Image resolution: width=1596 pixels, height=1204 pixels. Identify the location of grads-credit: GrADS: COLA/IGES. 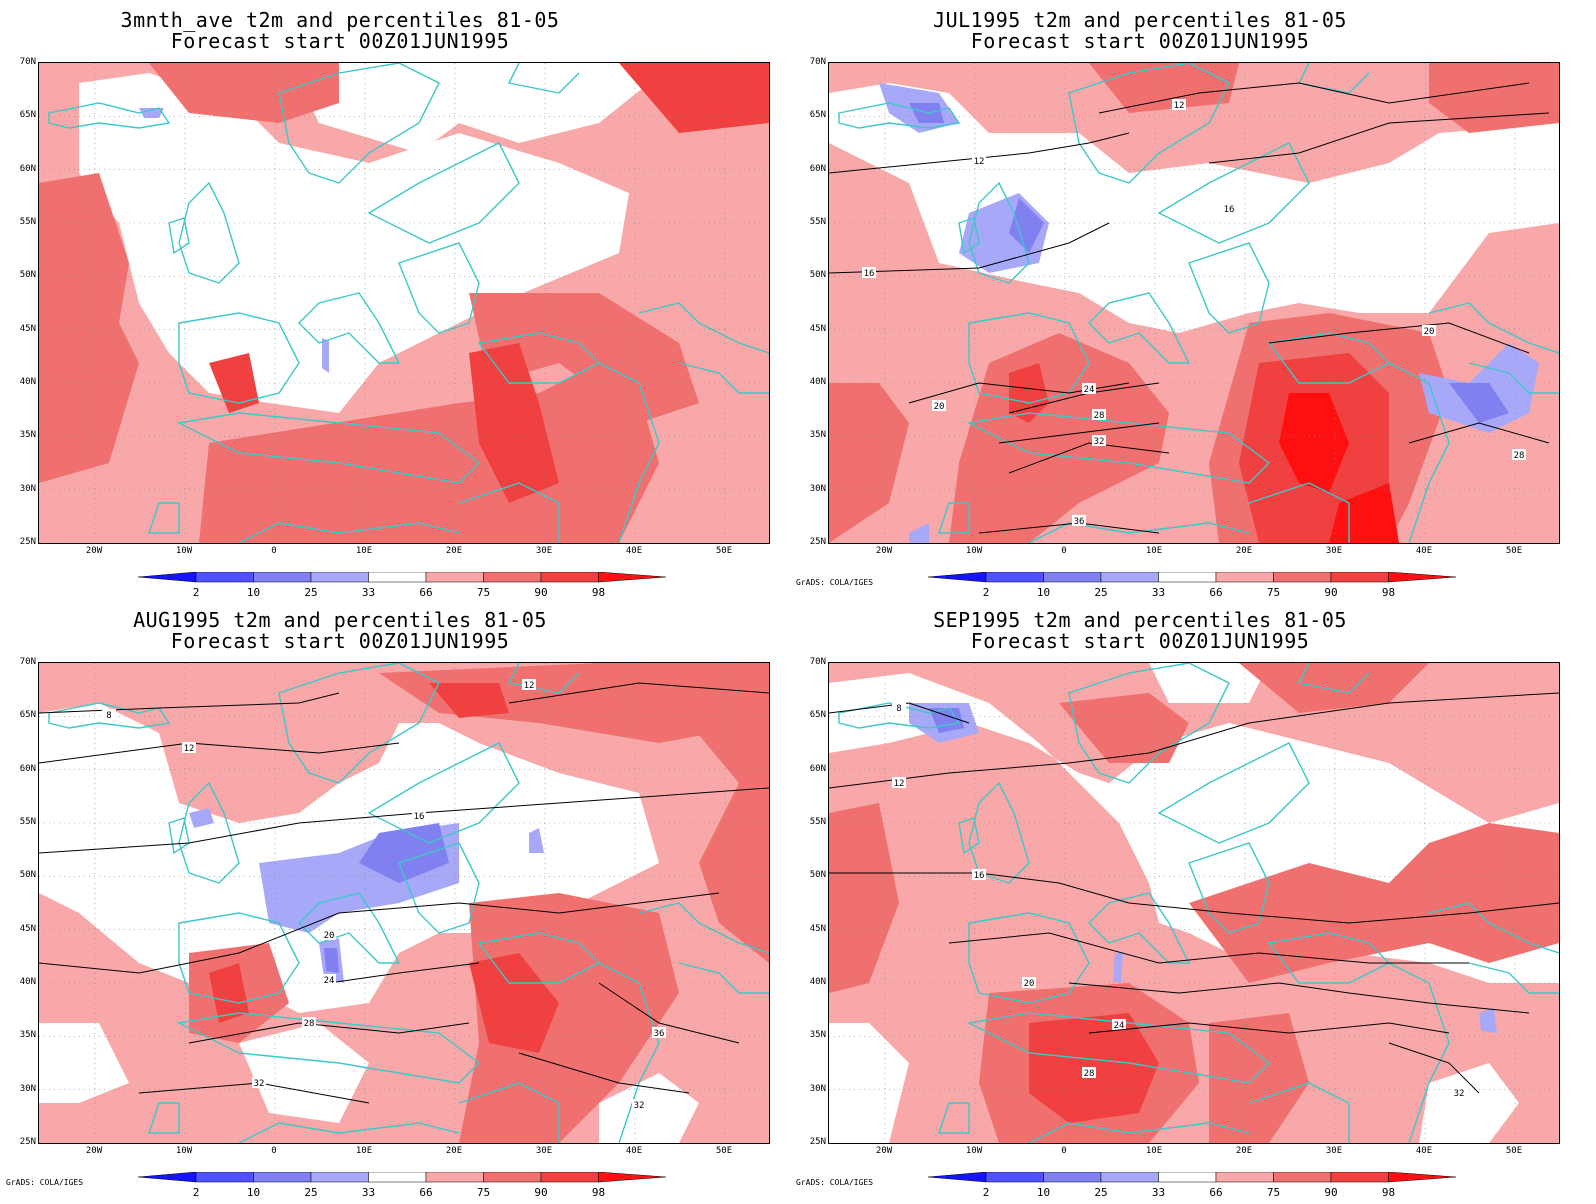
(835, 1182).